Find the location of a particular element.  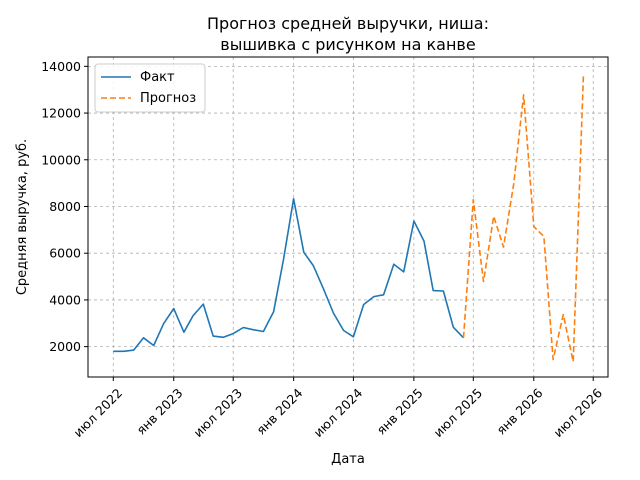

y-tick-label: 2000 is located at coordinates (65, 346).